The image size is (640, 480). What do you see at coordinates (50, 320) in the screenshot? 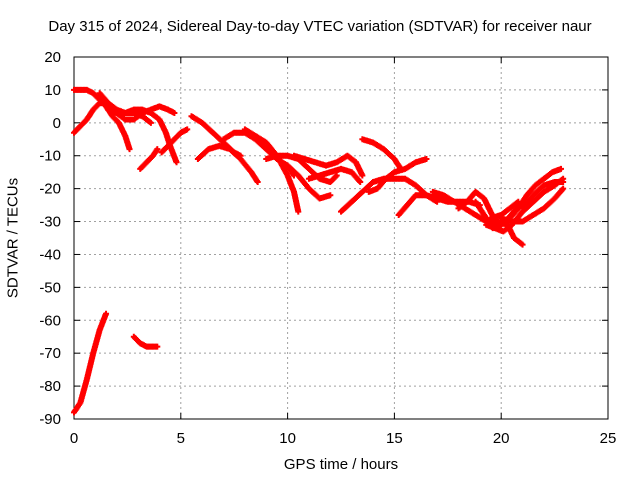
I see `y-tick-label: -60` at bounding box center [50, 320].